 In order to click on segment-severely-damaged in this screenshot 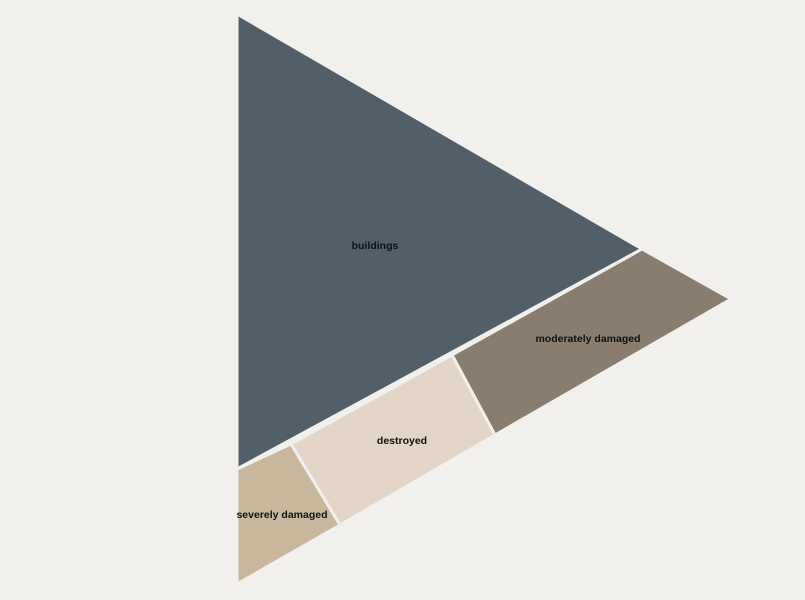, I will do `click(289, 514)`.